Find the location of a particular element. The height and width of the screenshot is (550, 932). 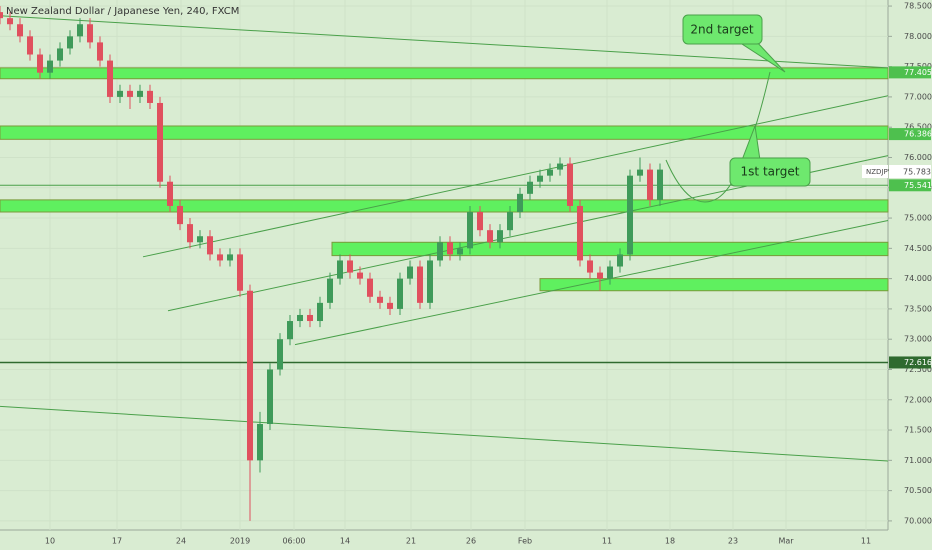

x-tick-label: 2019 is located at coordinates (240, 541).